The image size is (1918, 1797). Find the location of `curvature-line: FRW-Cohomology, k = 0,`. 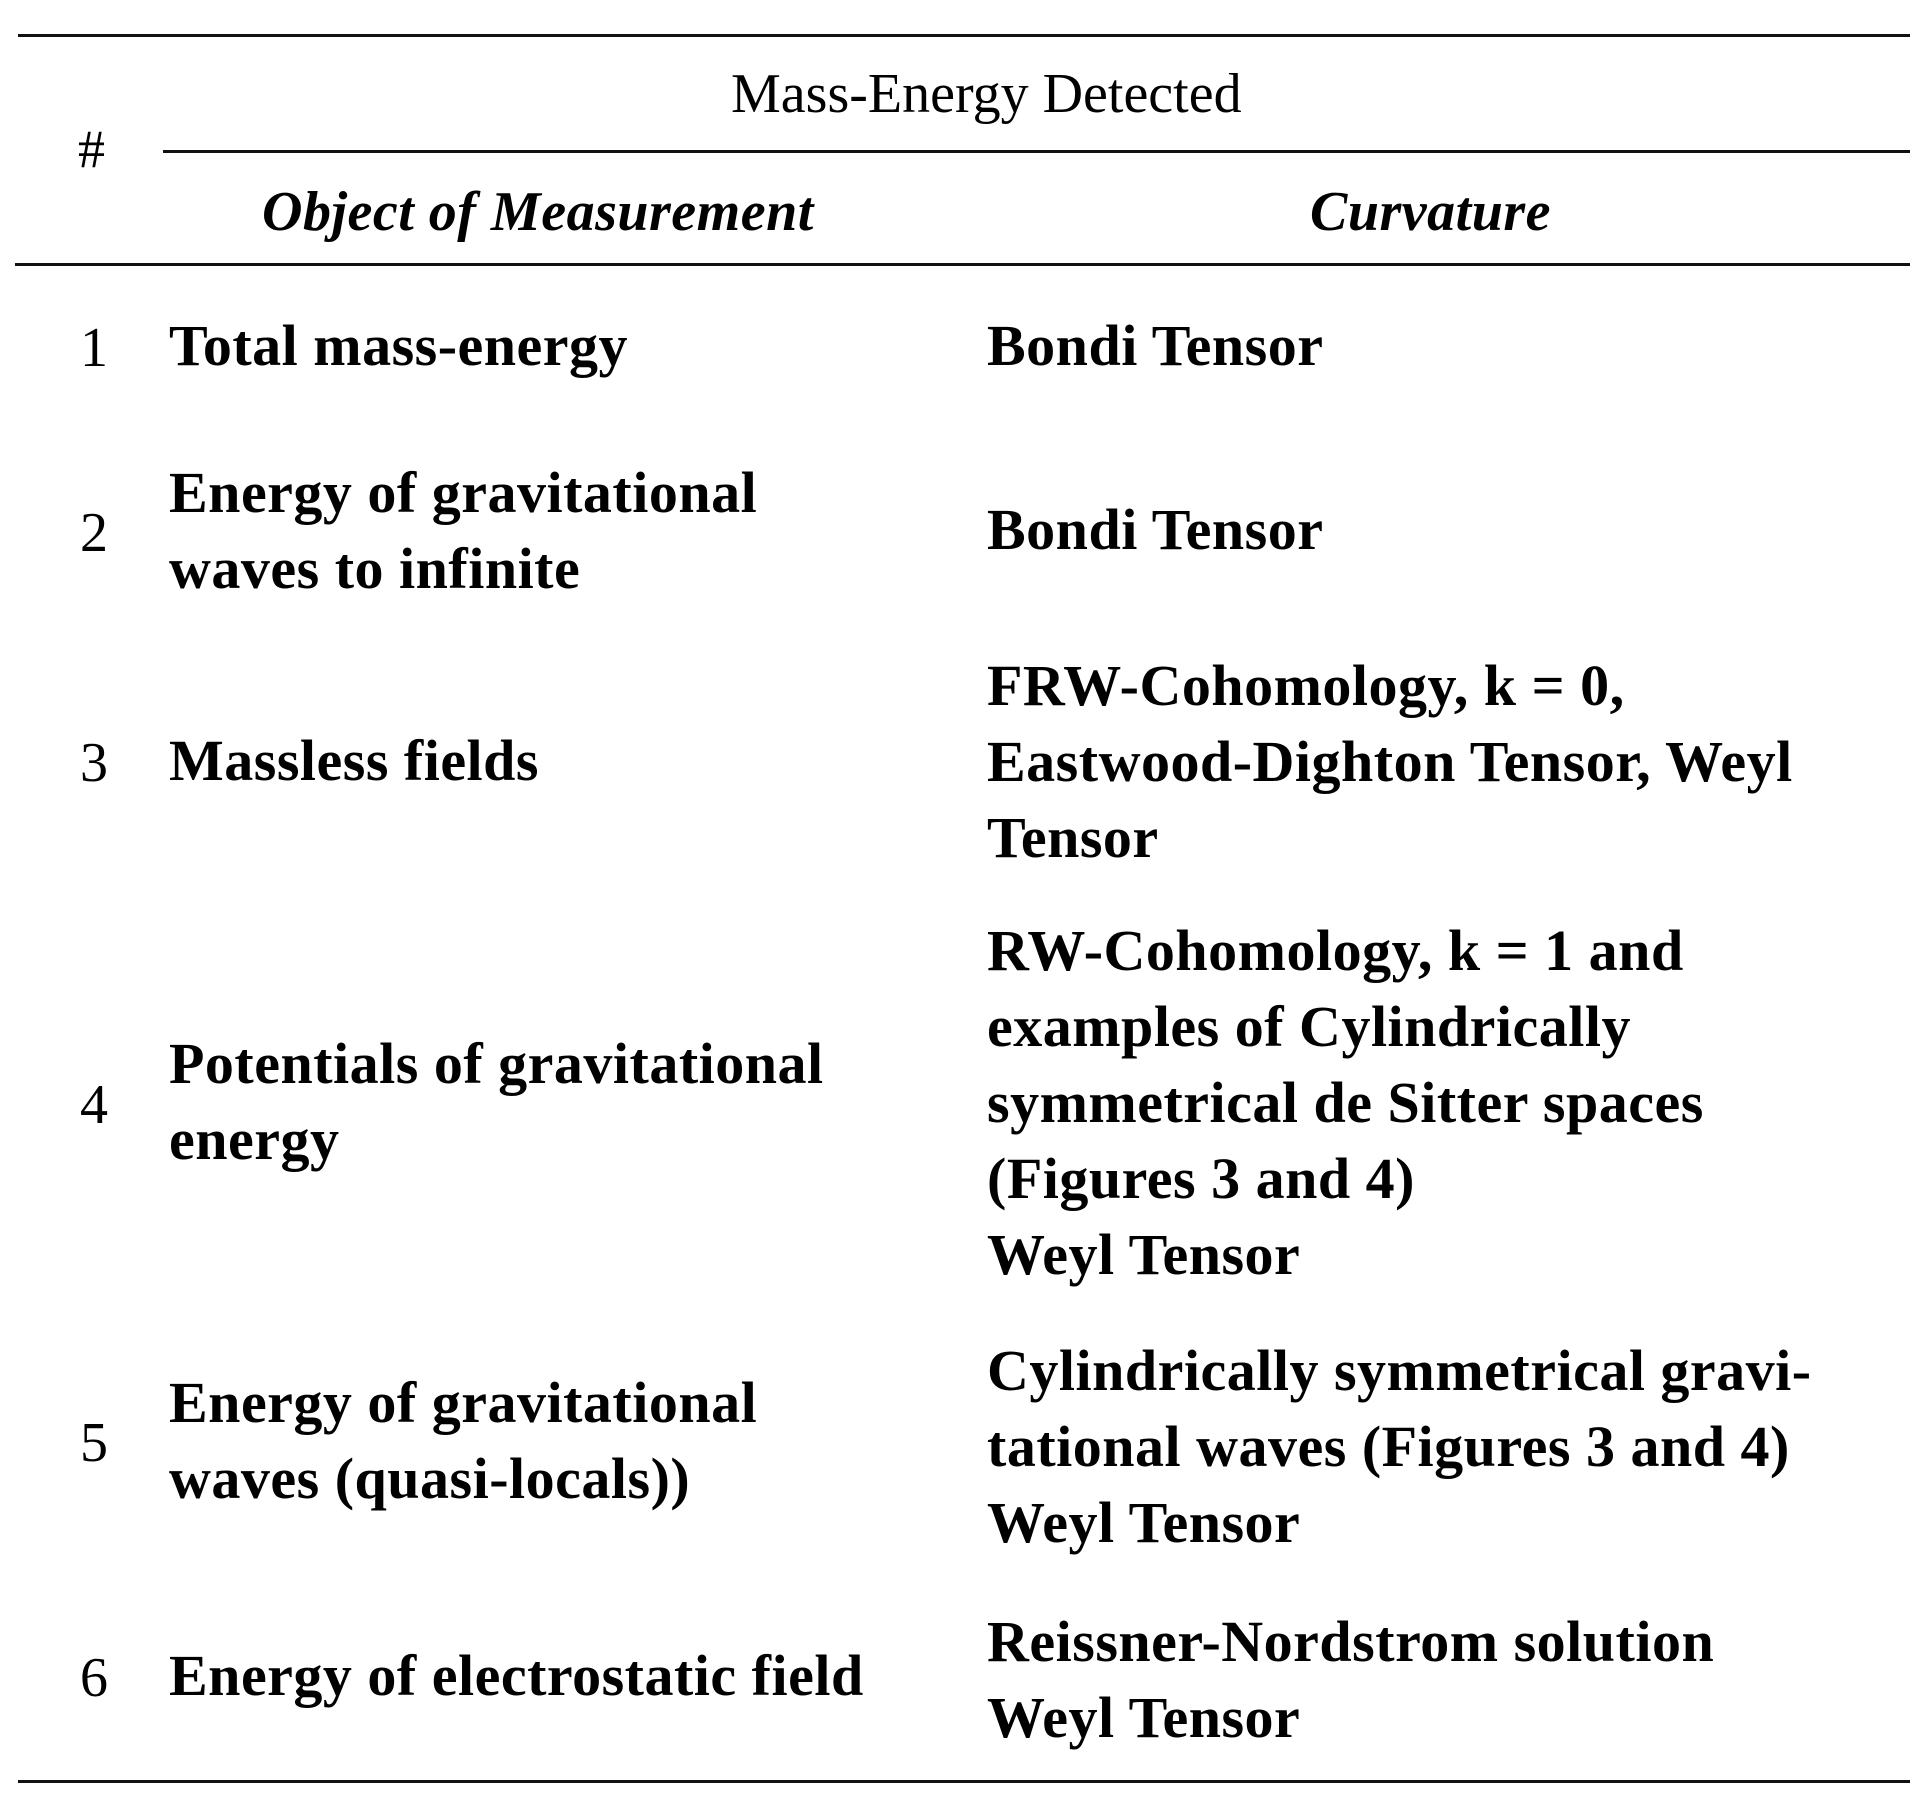

curvature-line: FRW-Cohomology, k = 0, is located at coordinates (1306, 685).